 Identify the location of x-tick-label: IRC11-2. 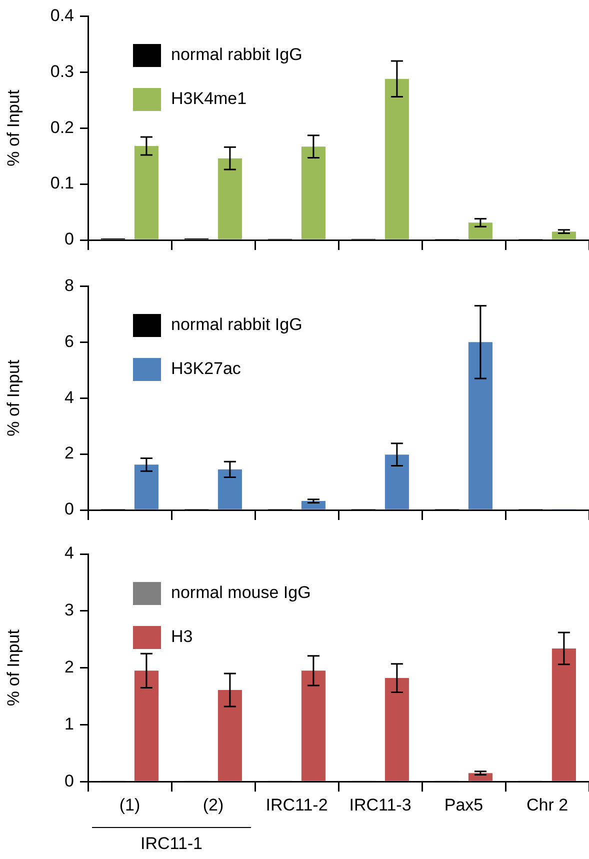
(297, 804).